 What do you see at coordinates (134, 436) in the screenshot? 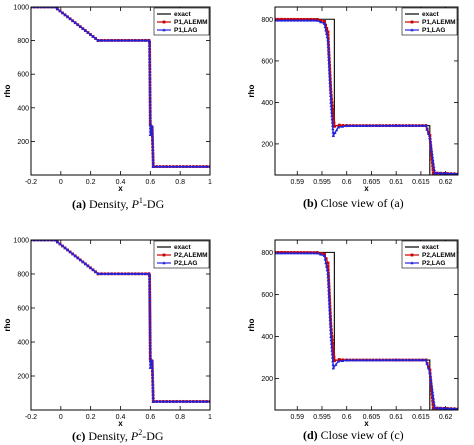
I see `caption-c-italic: P` at bounding box center [134, 436].